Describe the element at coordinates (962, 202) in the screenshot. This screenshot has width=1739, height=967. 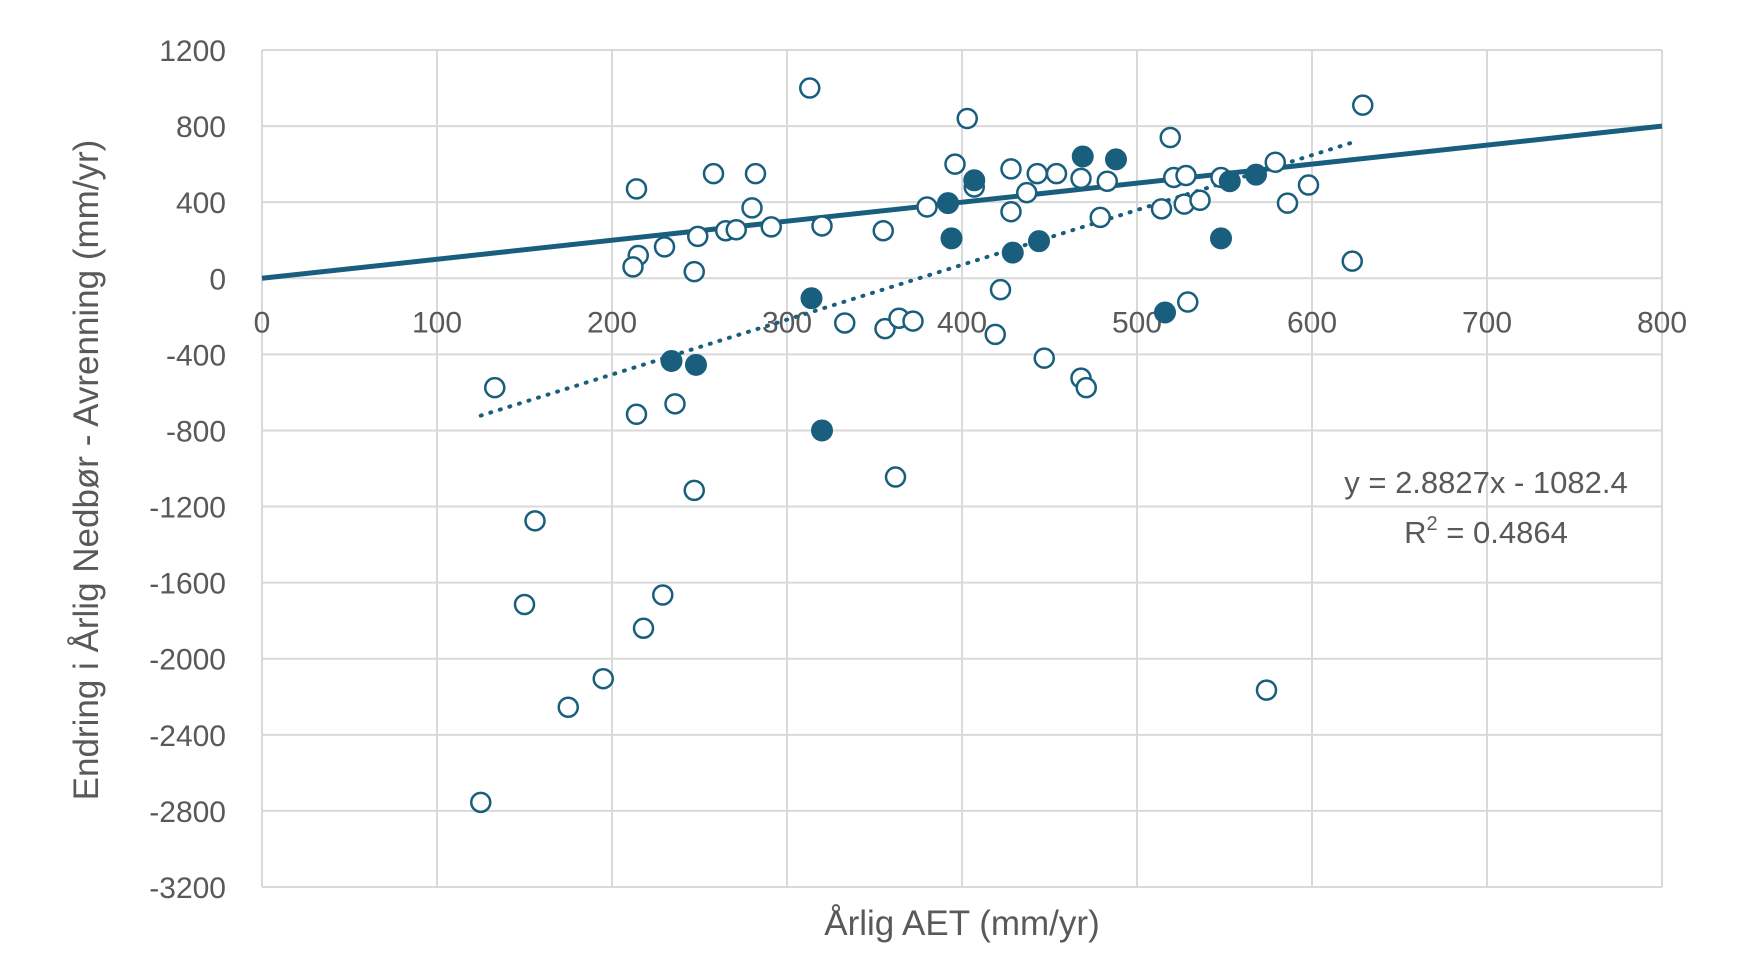
I see `one-to-one-line` at that location.